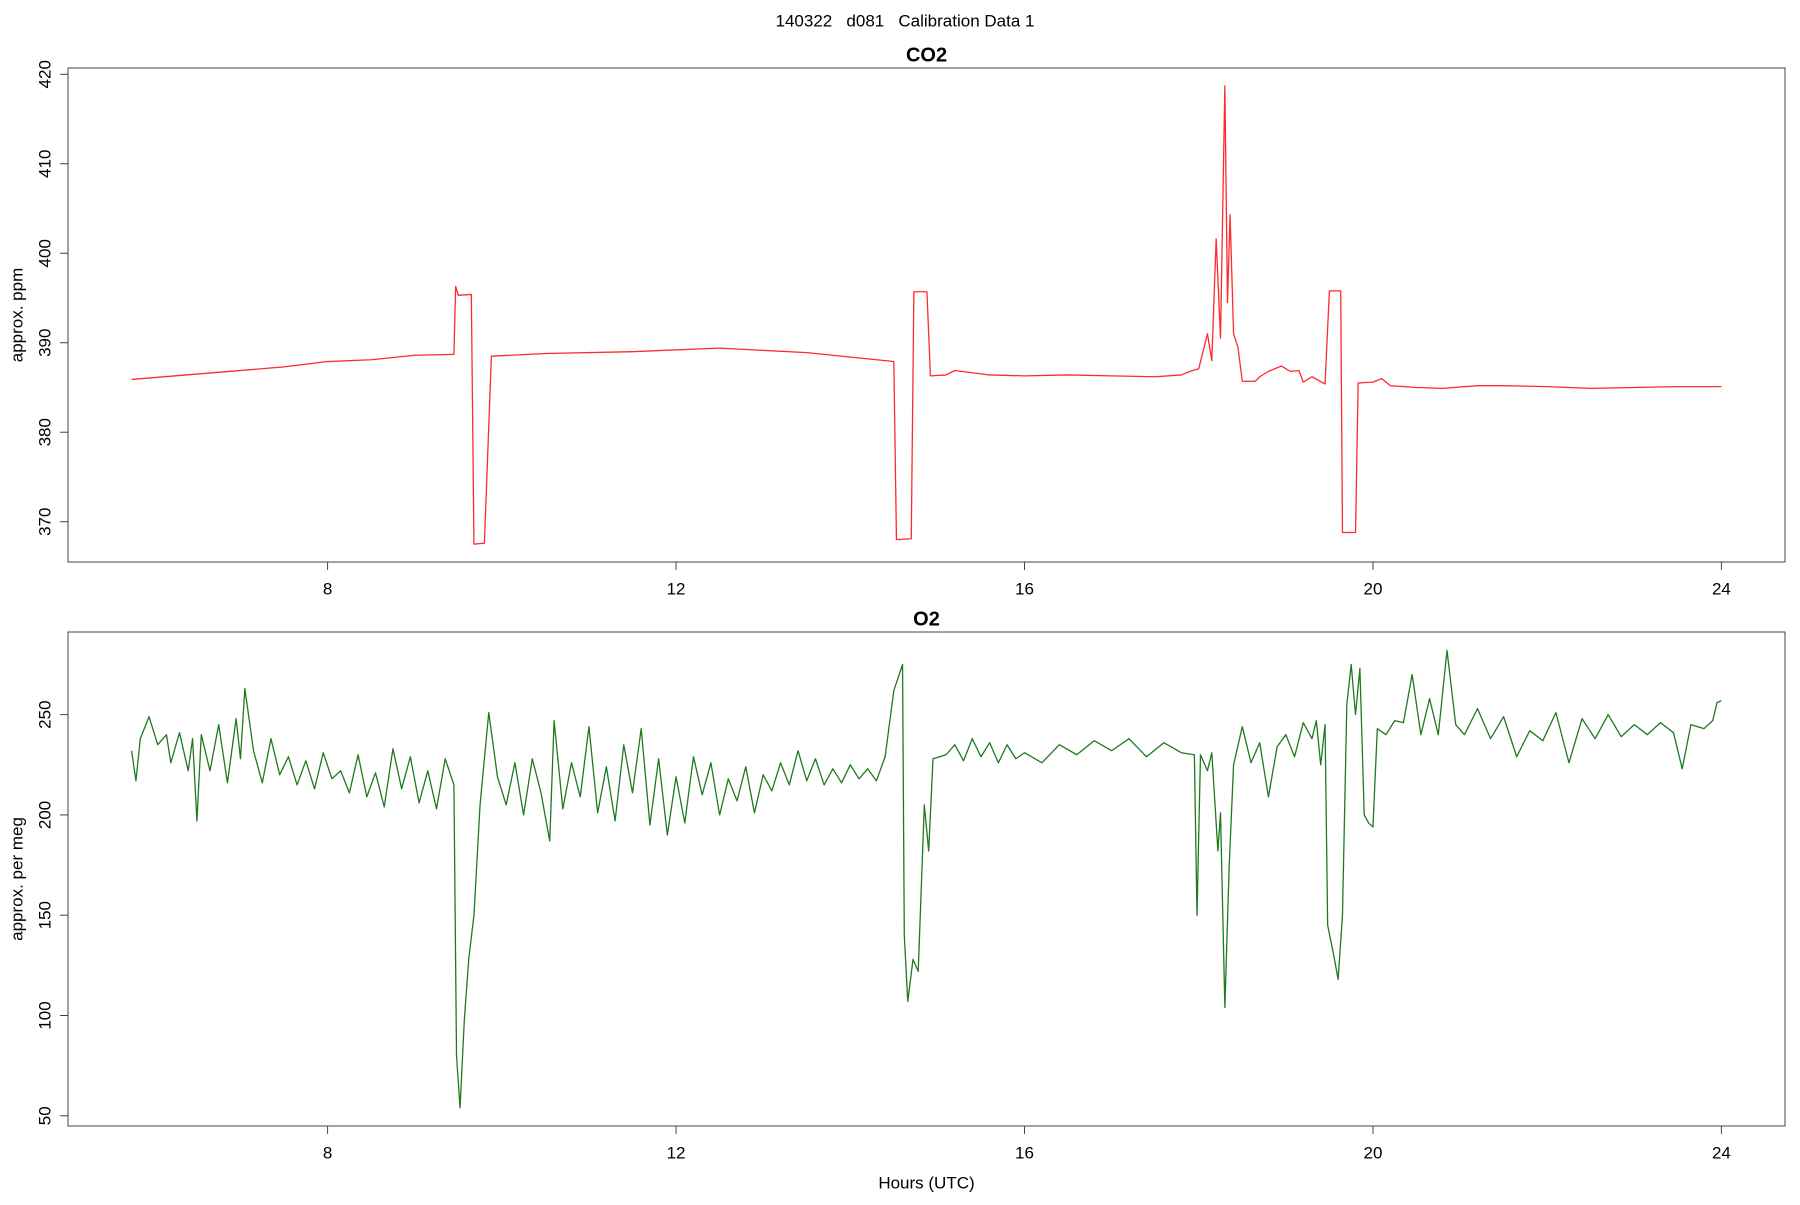 This screenshot has height=1205, width=1800. I want to click on panel-title: O2, so click(926, 619).